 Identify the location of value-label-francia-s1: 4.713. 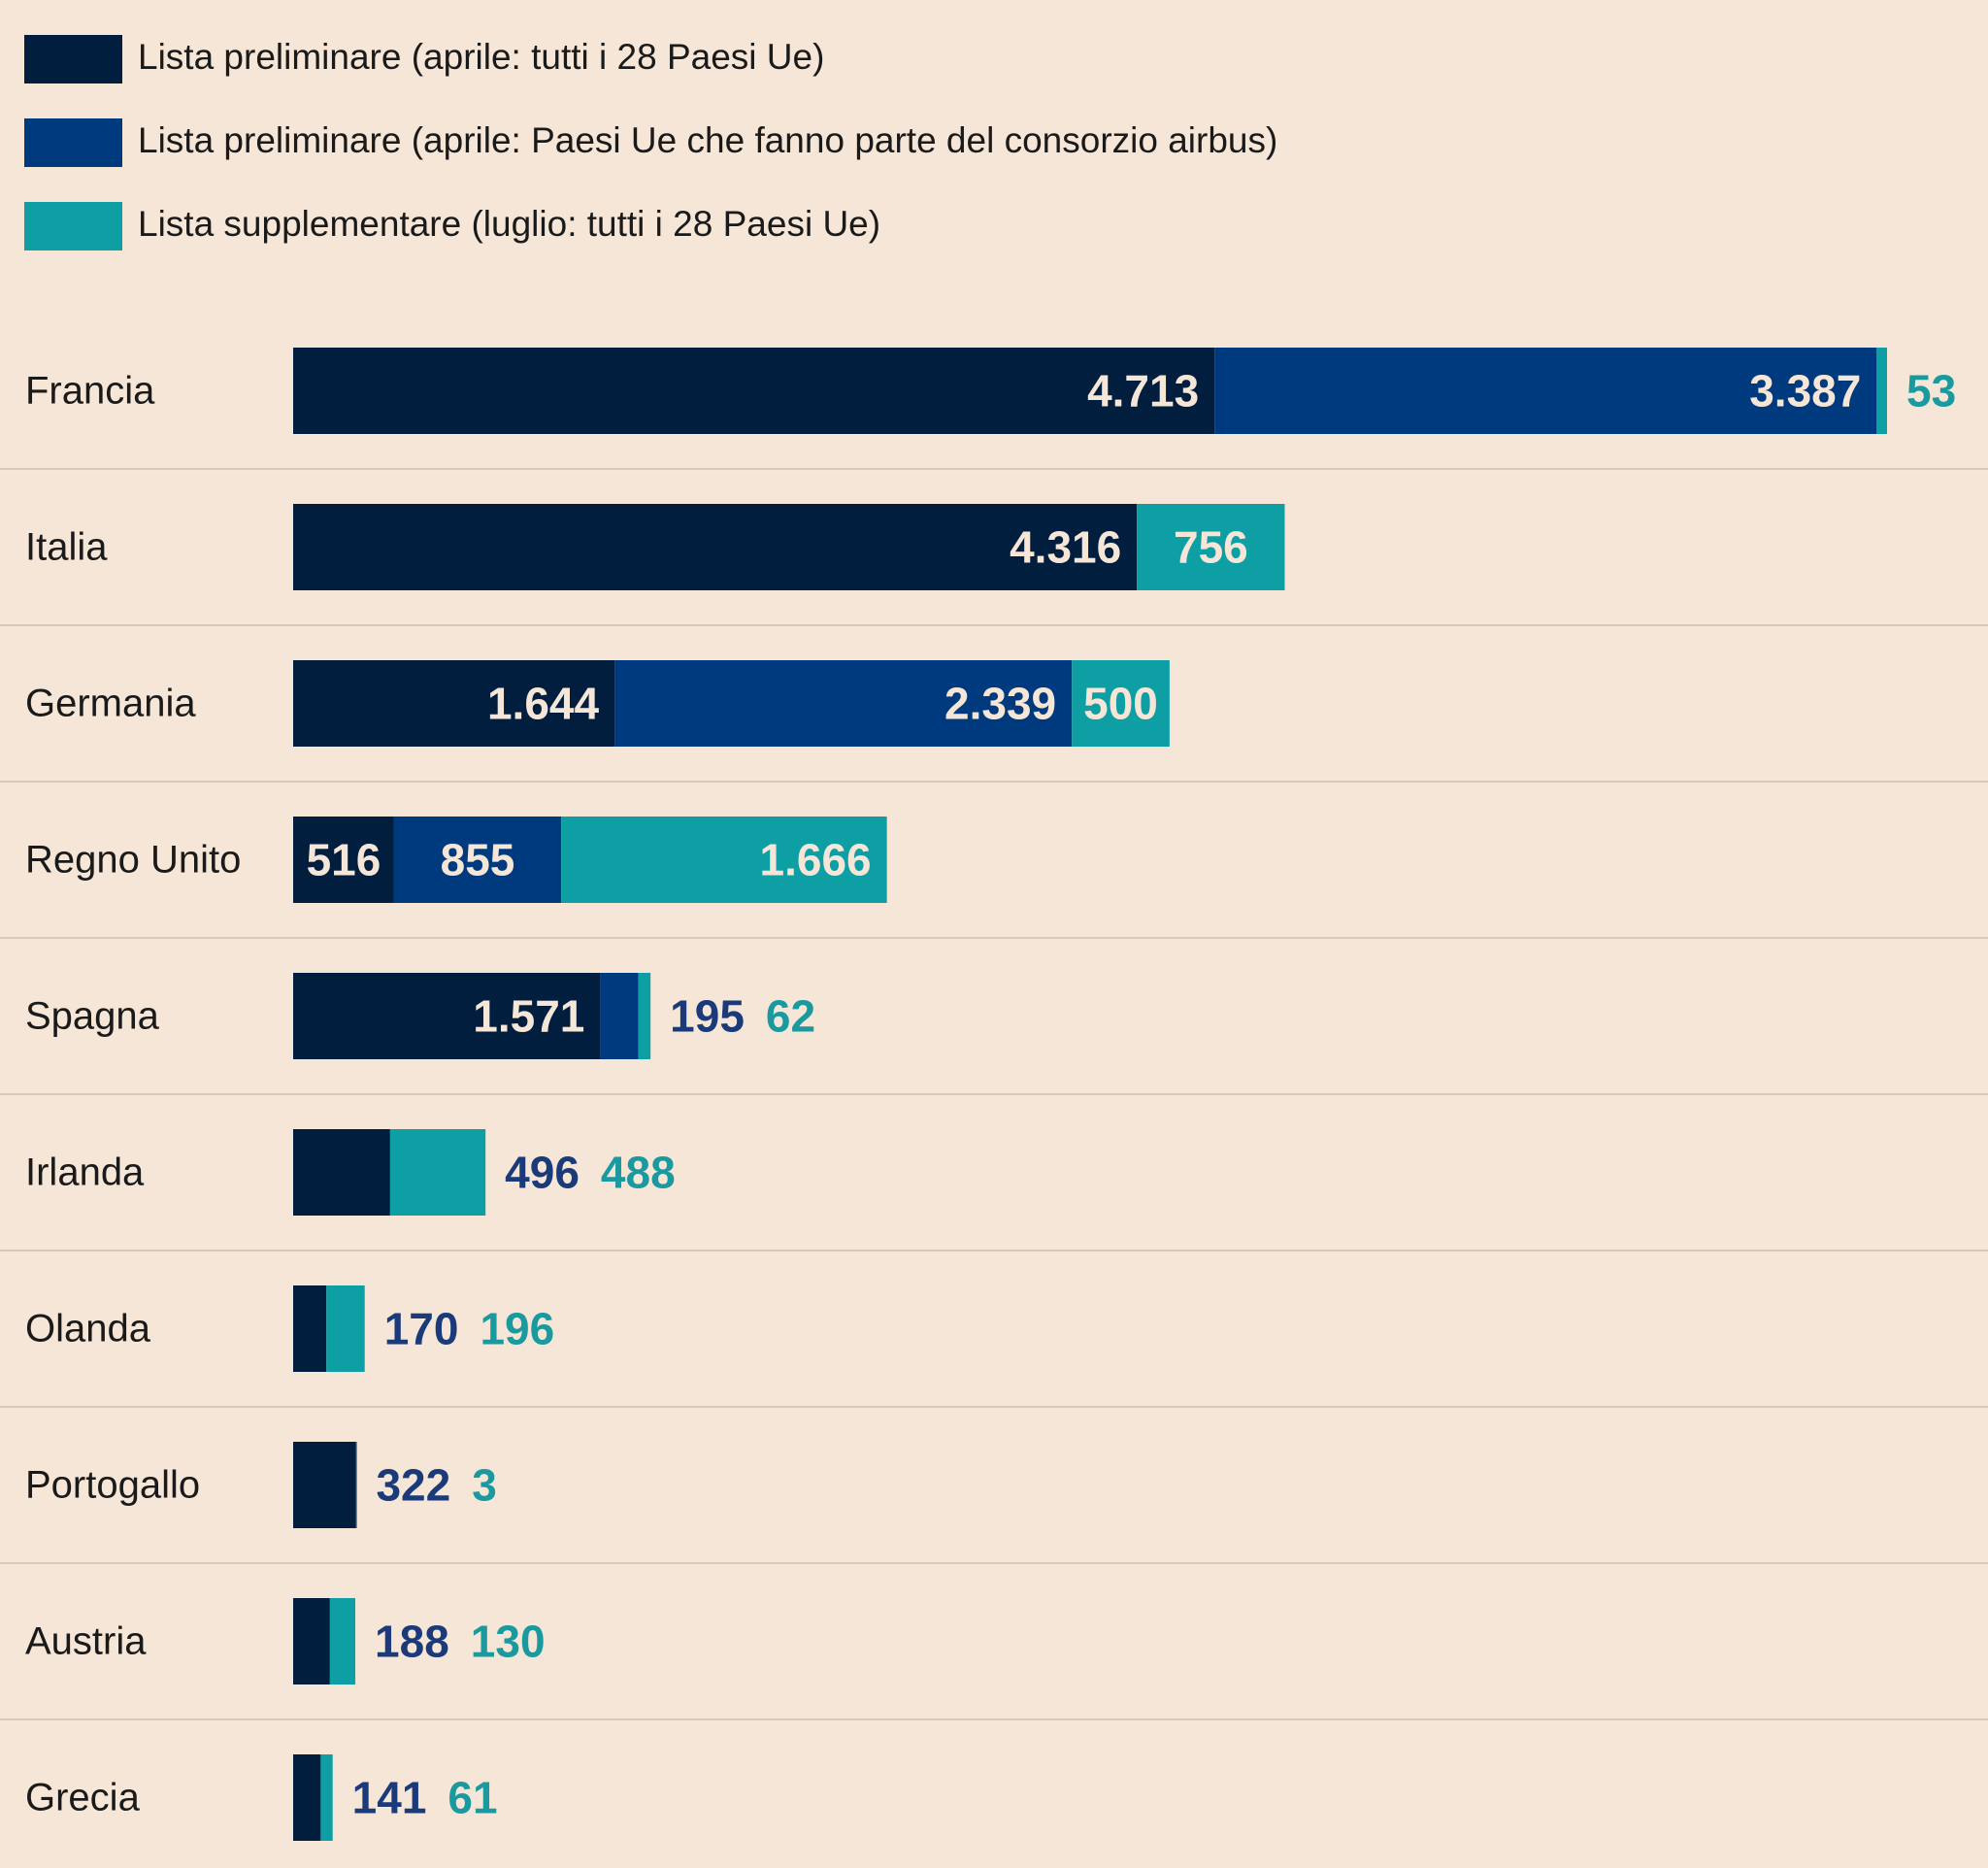
(1143, 391).